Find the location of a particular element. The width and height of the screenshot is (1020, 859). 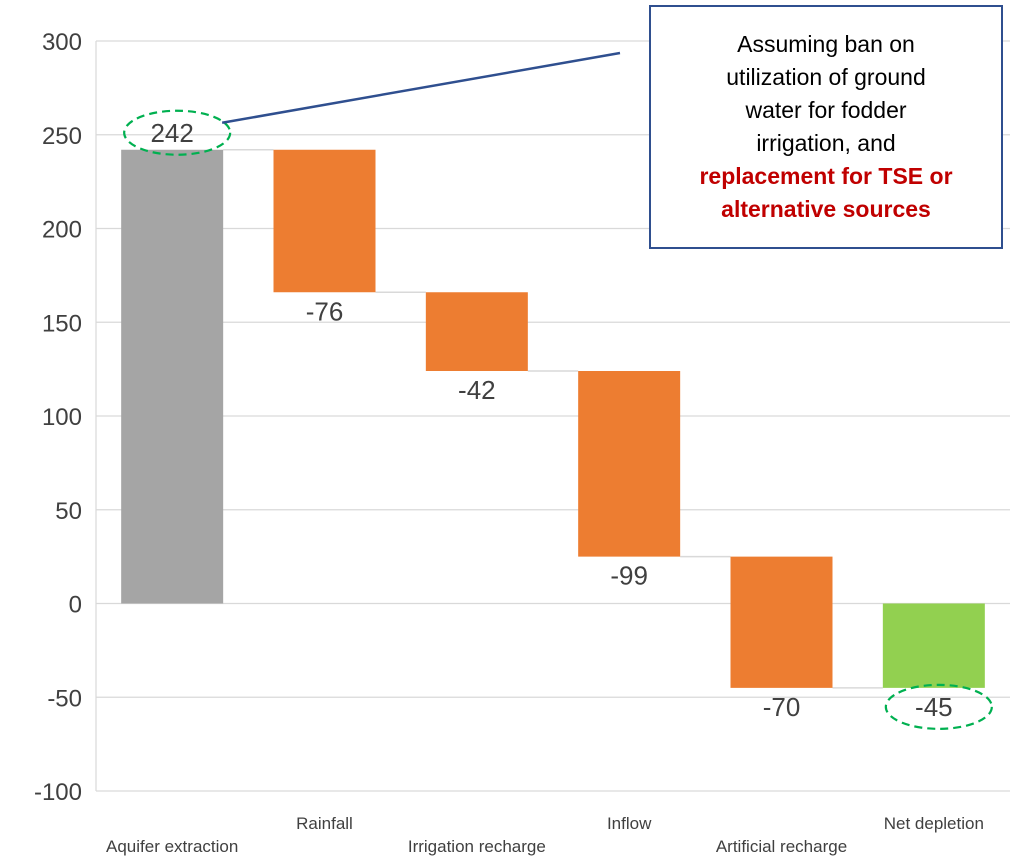

highlight-ring-aquifer-extraction is located at coordinates (177, 132).